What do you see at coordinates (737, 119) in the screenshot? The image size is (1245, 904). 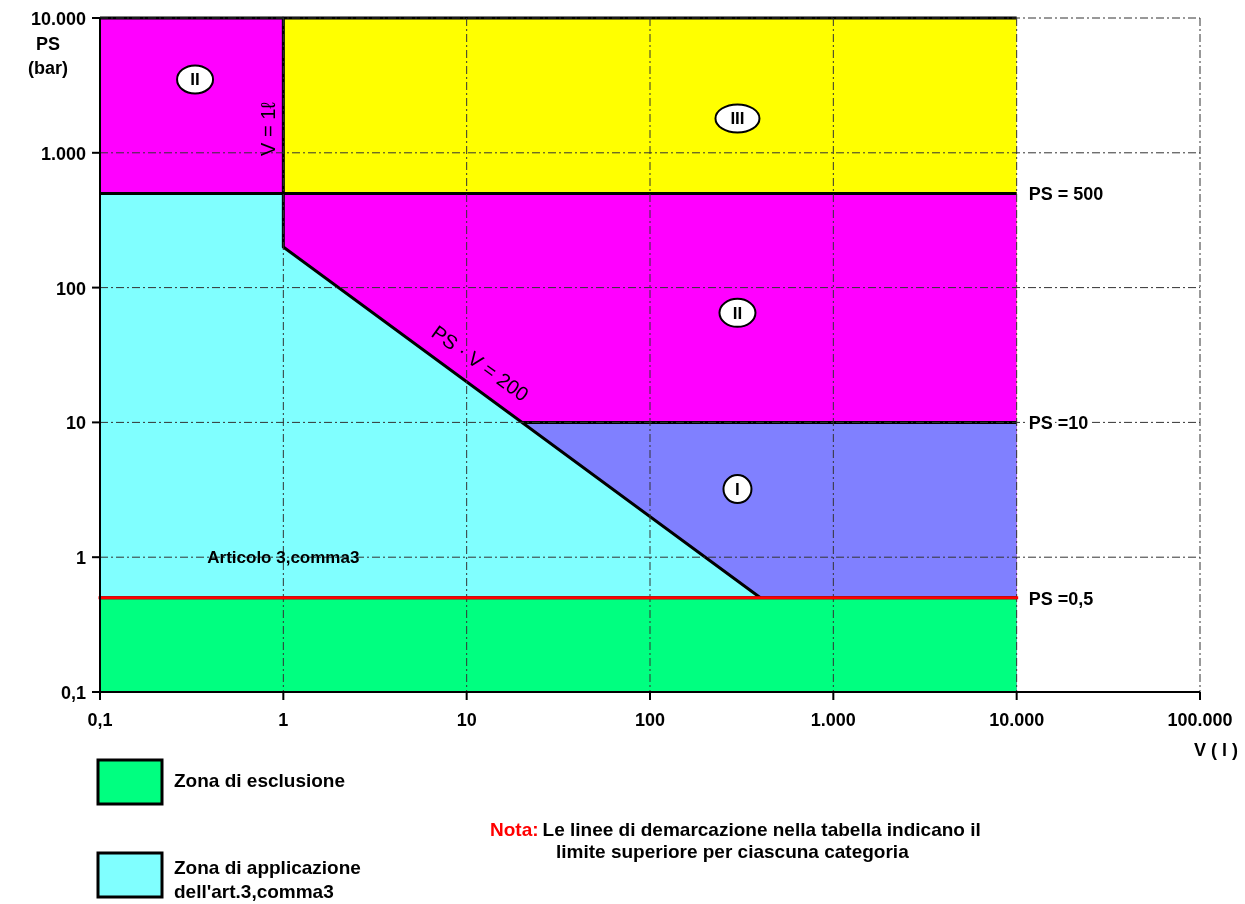 I see `annotation: III` at bounding box center [737, 119].